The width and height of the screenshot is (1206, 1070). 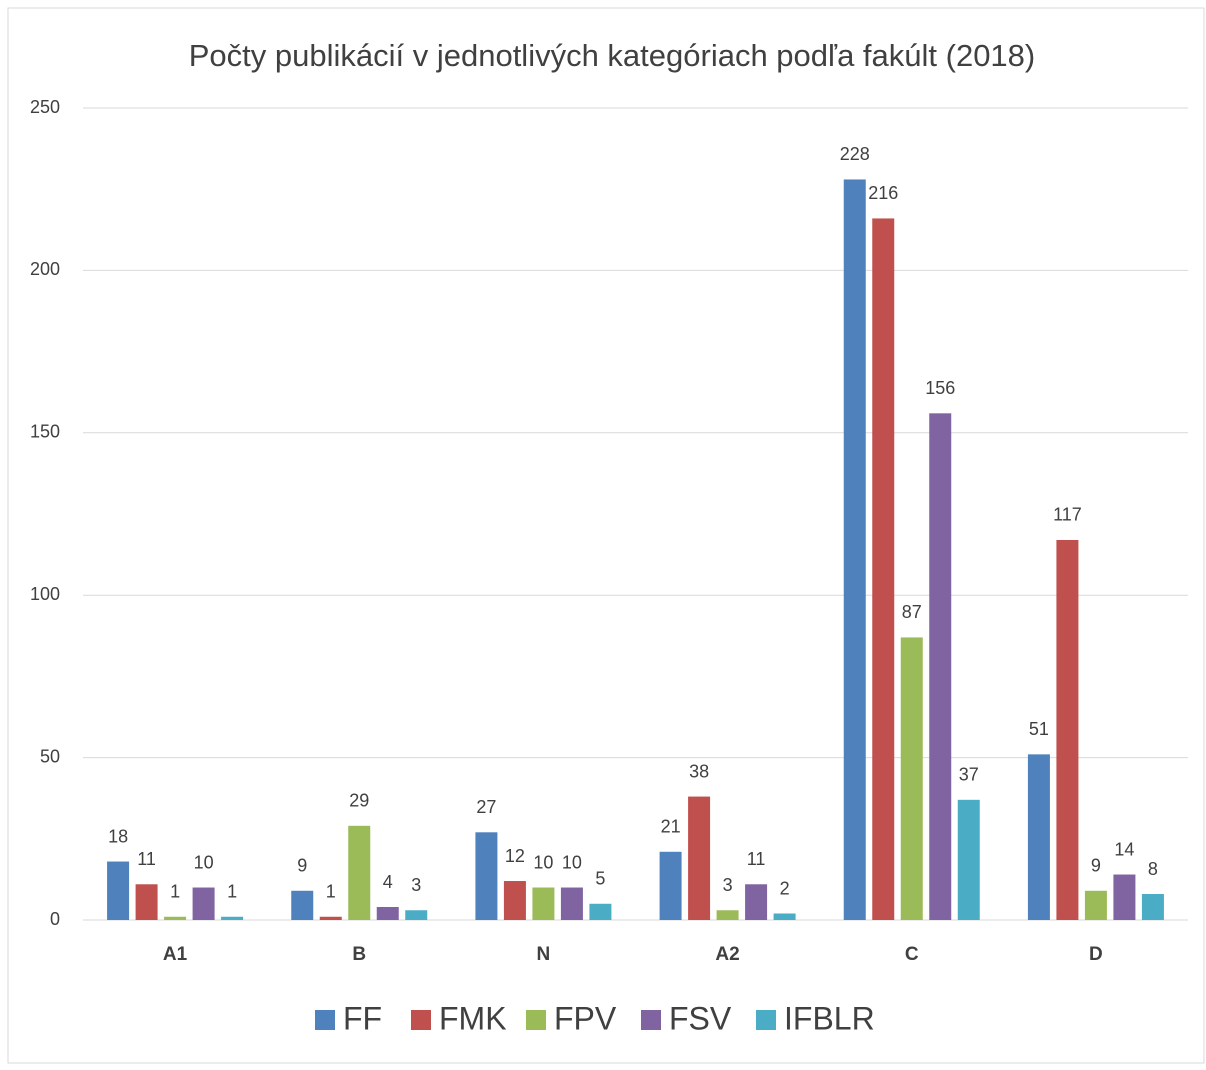 What do you see at coordinates (362, 1018) in the screenshot?
I see `legend-label: FF` at bounding box center [362, 1018].